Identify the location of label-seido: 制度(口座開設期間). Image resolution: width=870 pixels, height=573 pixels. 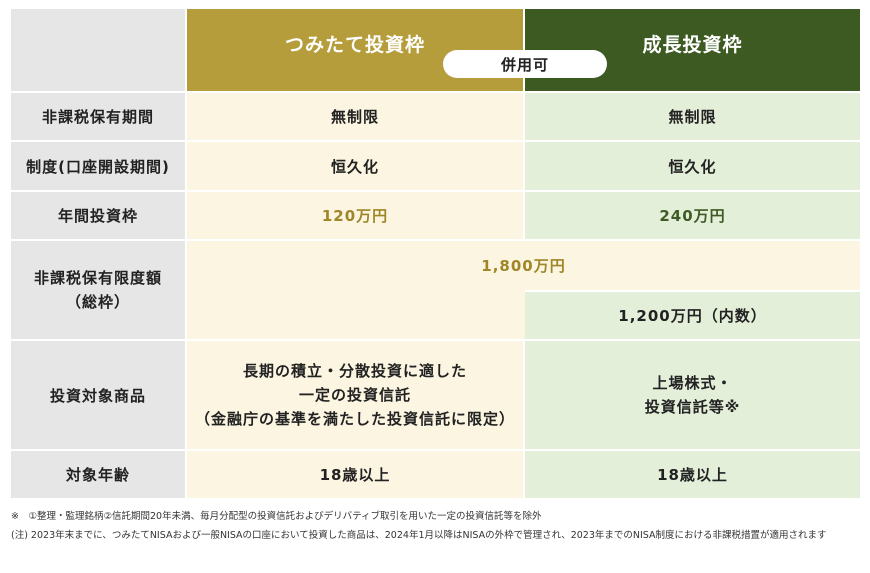
(98, 166).